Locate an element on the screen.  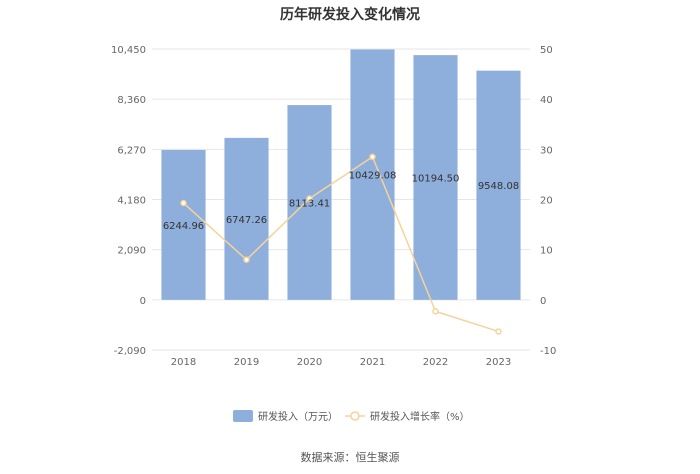
right-tick-label: 10 is located at coordinates (546, 251).